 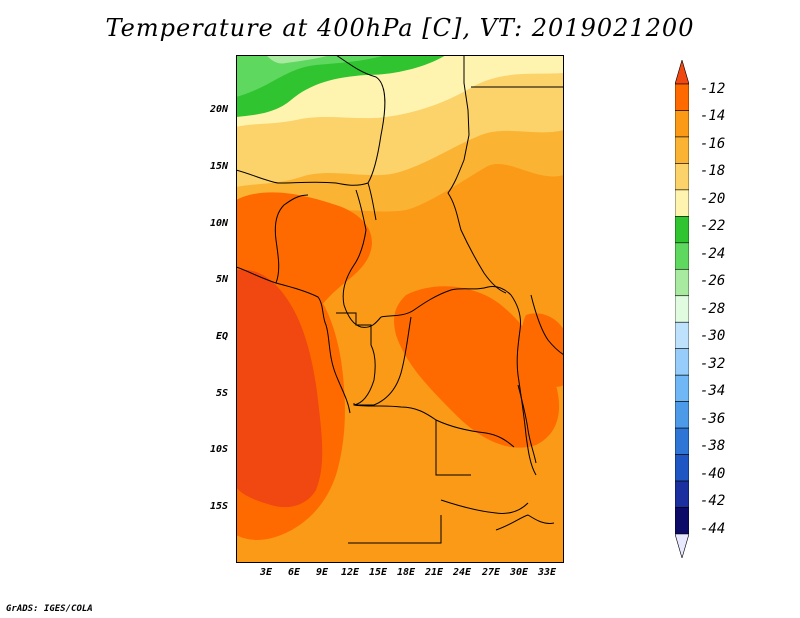 I want to click on lon-label-24e: 24E, so click(x=462, y=572).